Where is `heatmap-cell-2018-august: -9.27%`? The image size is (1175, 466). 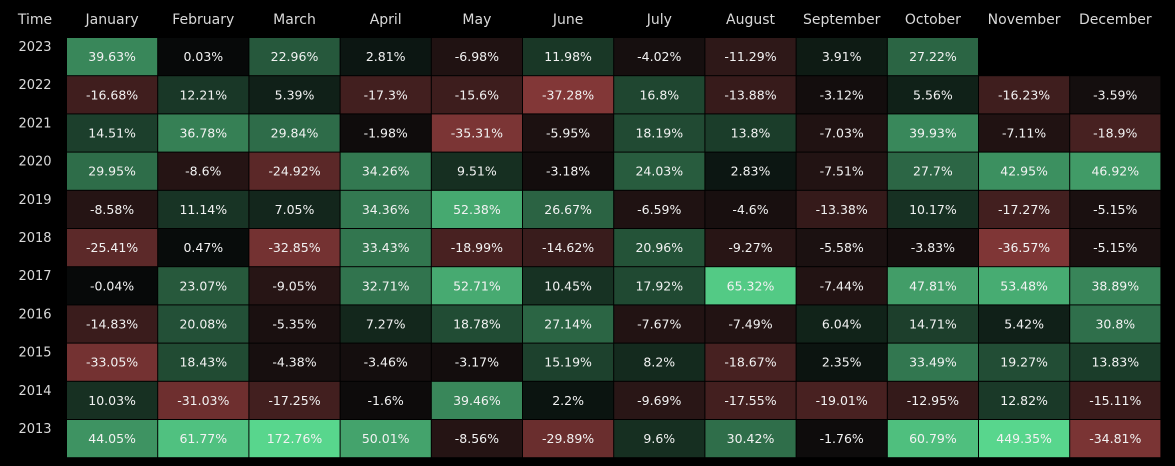 heatmap-cell-2018-august: -9.27% is located at coordinates (750, 248).